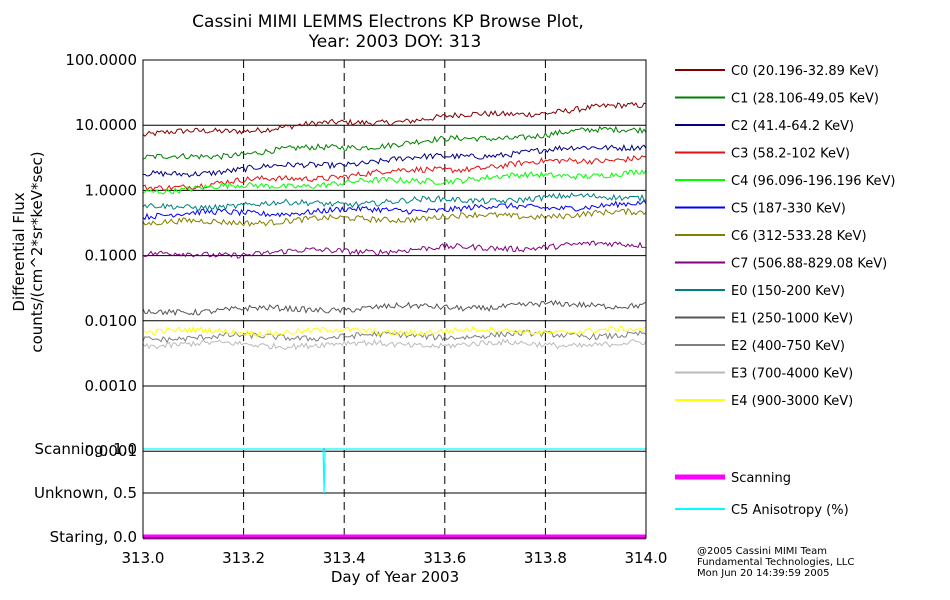 This screenshot has width=950, height=600. I want to click on legend-label-13: E4 (900-3000 KeV), so click(792, 401).